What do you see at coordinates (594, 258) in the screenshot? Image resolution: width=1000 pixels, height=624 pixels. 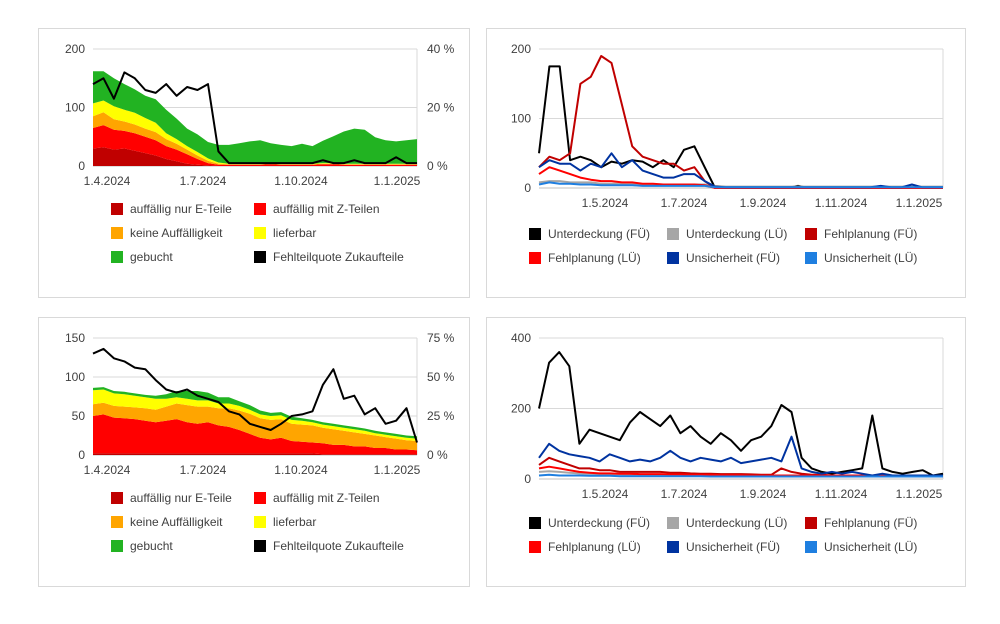 I see `legend-label: Fehlplanung (LÜ)` at bounding box center [594, 258].